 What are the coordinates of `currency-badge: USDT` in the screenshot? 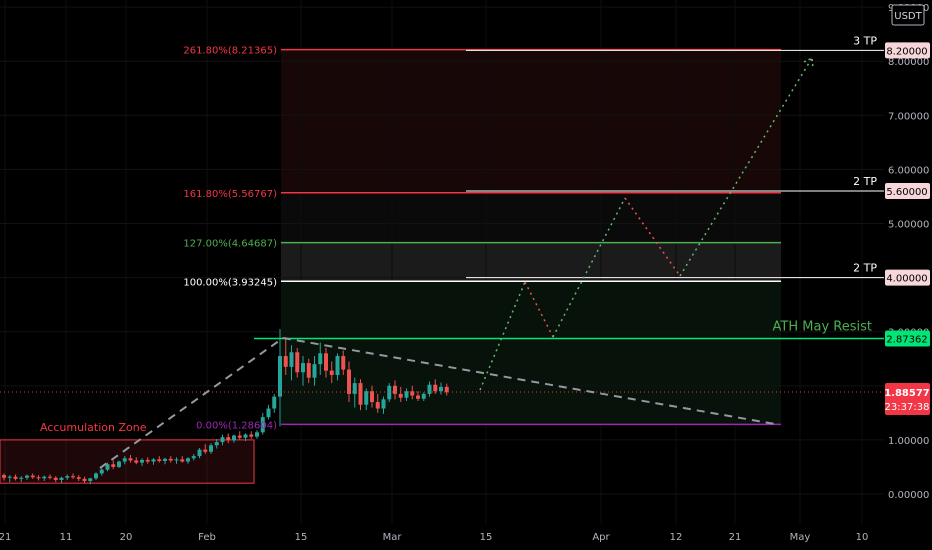 It's located at (908, 15).